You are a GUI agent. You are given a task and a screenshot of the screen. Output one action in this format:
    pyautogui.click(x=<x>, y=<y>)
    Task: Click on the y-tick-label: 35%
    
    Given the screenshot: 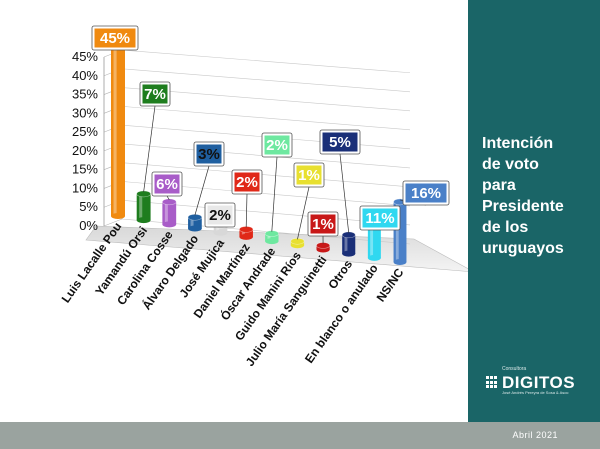 What is the action you would take?
    pyautogui.click(x=85, y=94)
    